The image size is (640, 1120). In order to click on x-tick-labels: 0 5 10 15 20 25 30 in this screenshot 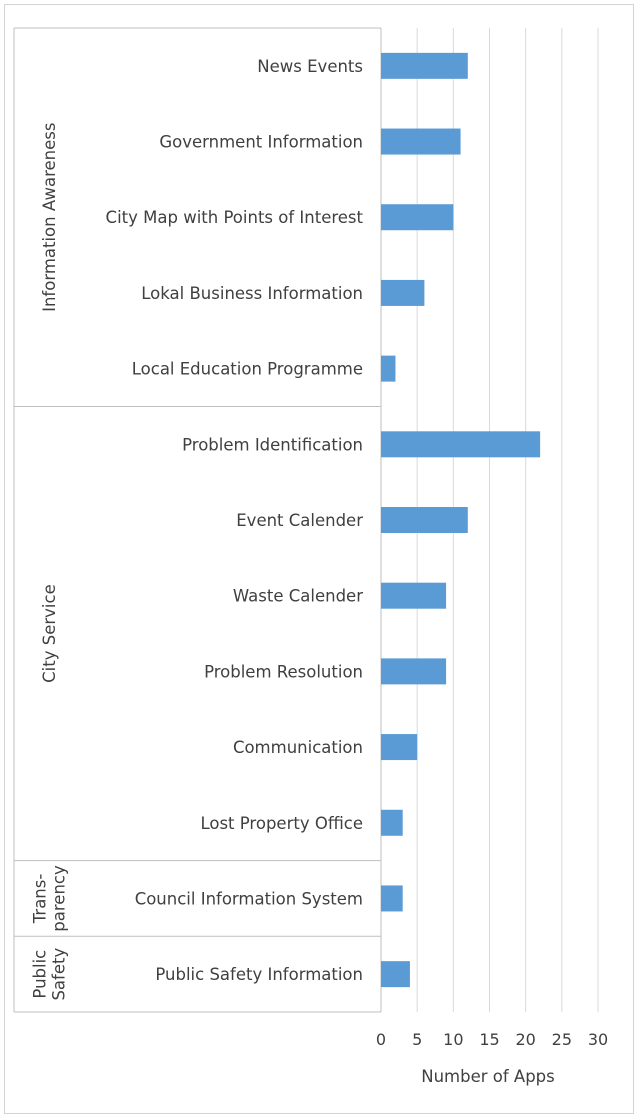, I will do `click(492, 1039)`.